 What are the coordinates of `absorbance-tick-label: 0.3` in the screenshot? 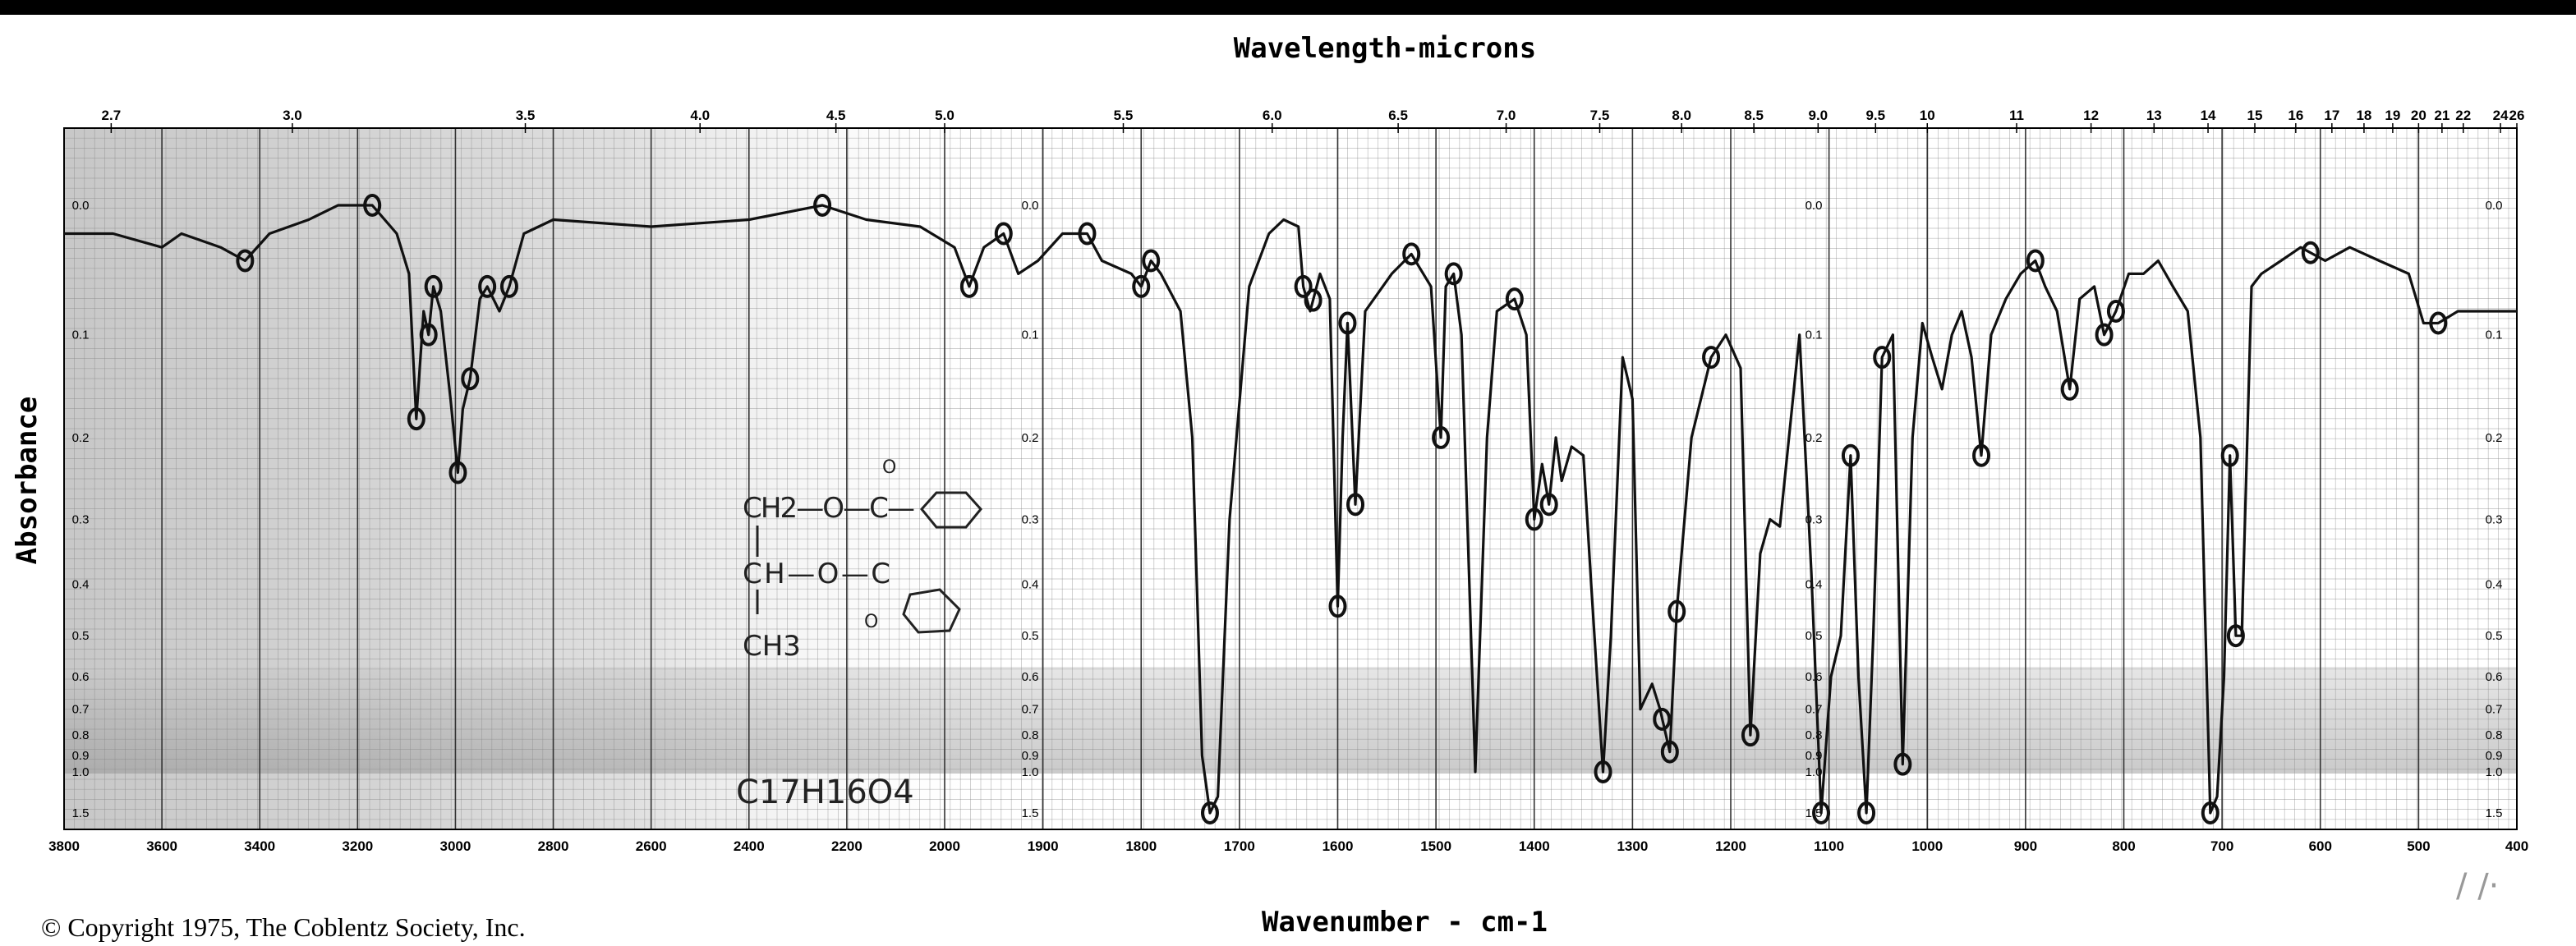 It's located at (1030, 519).